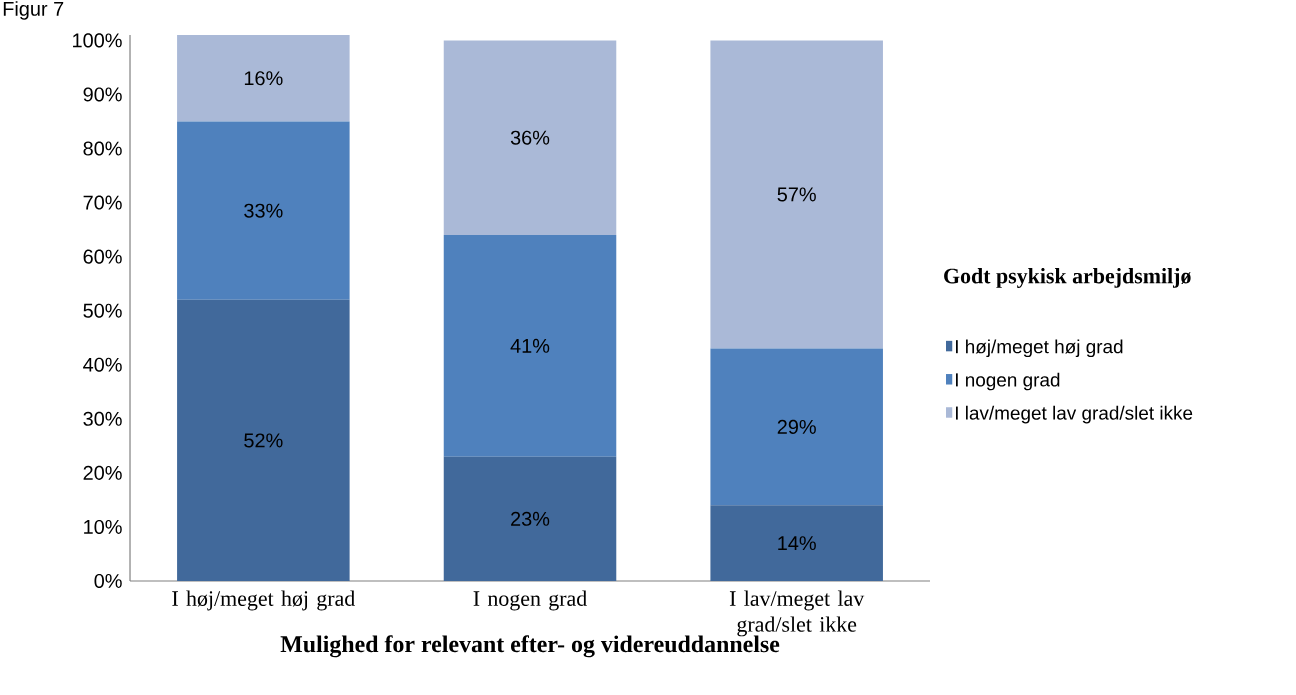 The image size is (1296, 695). Describe the element at coordinates (797, 613) in the screenshot. I see `x-tick-label: I lav/meget lav grad/slet ikke` at that location.